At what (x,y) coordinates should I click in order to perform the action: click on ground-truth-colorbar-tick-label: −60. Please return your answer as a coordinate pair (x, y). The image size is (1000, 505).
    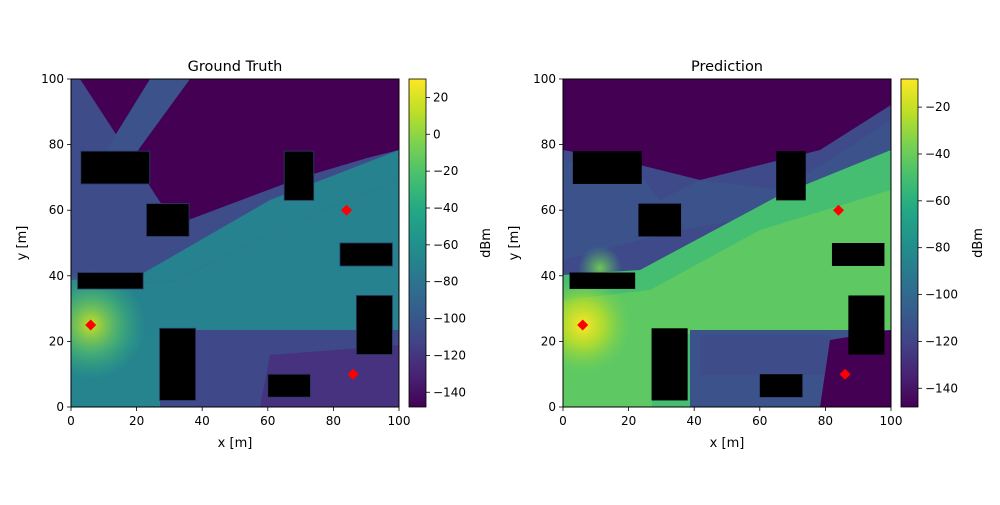
    Looking at the image, I should click on (445, 245).